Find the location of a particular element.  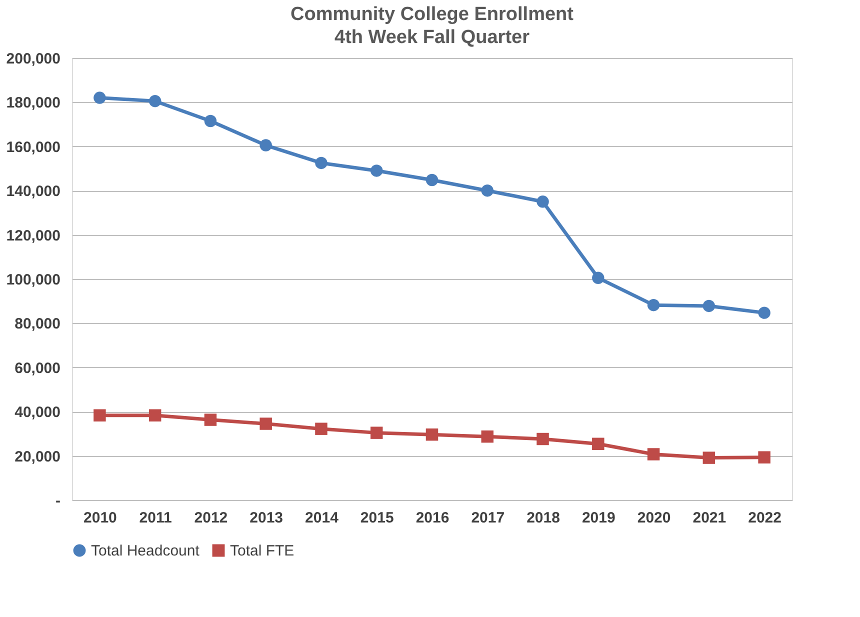

y-tick-label: 200,000 is located at coordinates (33, 59).